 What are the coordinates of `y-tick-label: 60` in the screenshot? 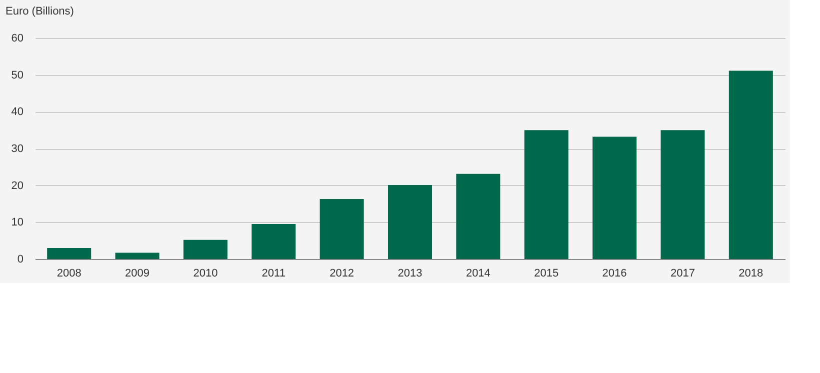 It's located at (17, 38).